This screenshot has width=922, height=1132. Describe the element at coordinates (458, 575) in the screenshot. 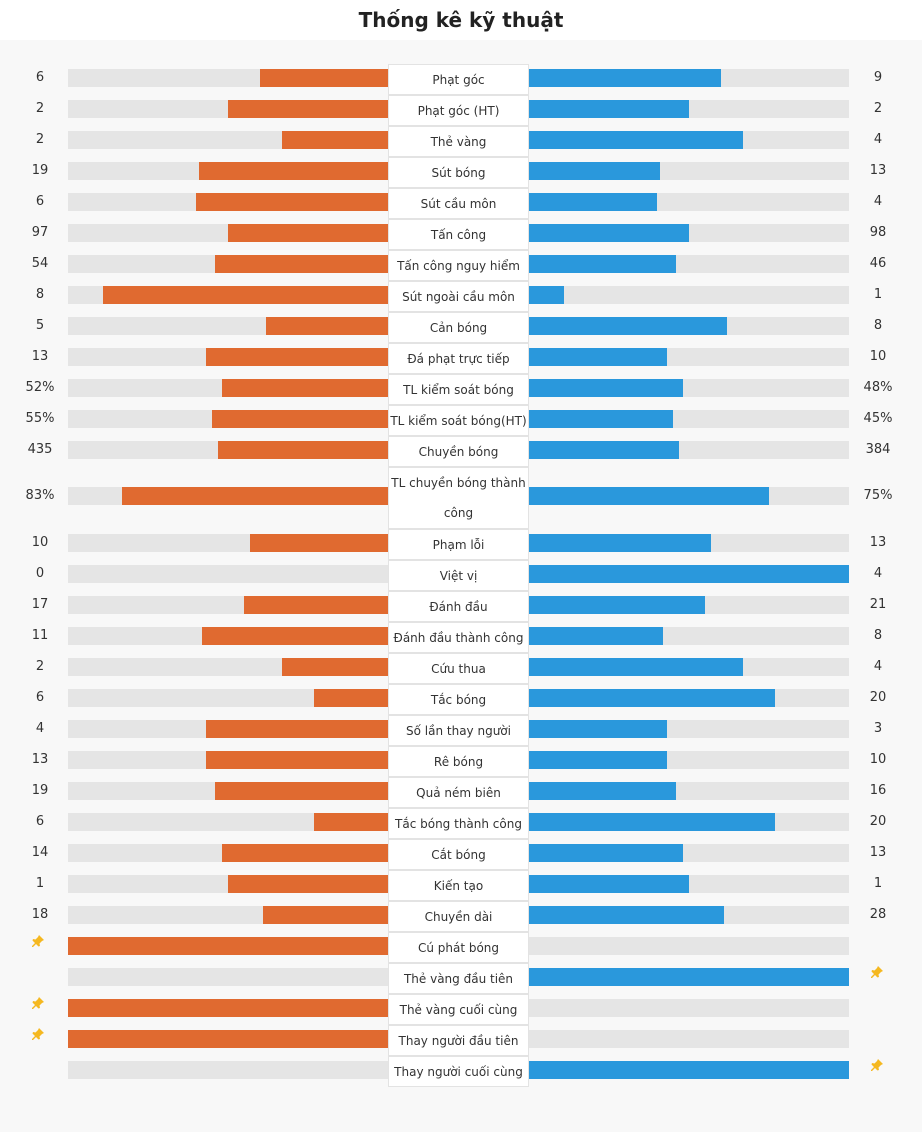

I see `stat-label: Việt vị` at that location.